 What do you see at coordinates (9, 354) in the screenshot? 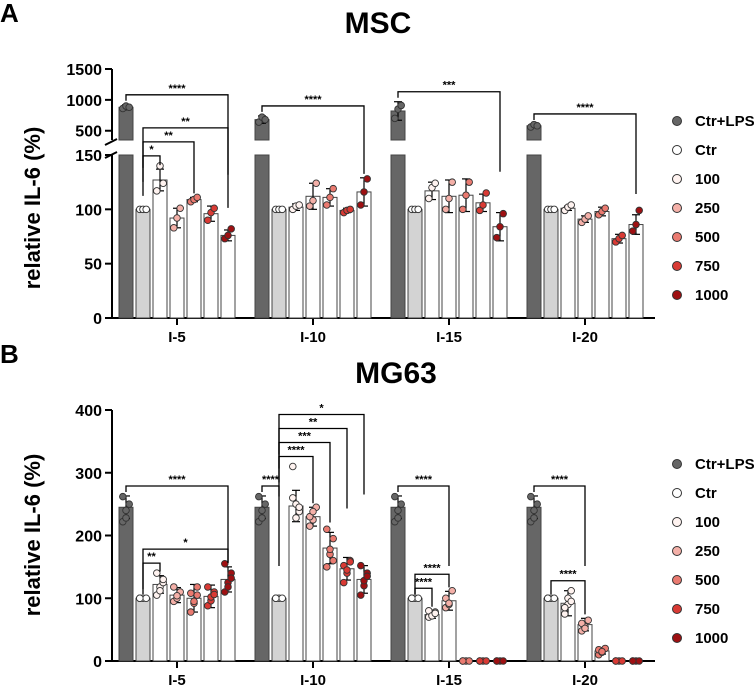
I see `panel-letter: B` at bounding box center [9, 354].